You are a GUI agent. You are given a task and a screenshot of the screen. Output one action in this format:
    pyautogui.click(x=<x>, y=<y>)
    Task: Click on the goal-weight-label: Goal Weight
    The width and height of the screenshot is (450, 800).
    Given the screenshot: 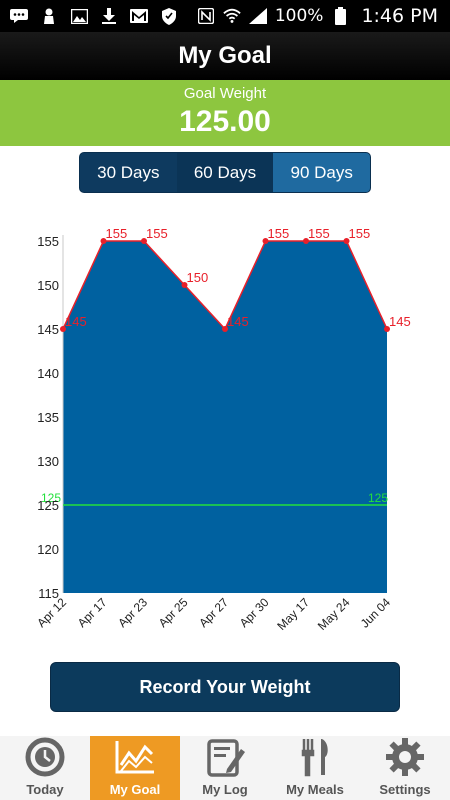 What is the action you would take?
    pyautogui.click(x=225, y=93)
    